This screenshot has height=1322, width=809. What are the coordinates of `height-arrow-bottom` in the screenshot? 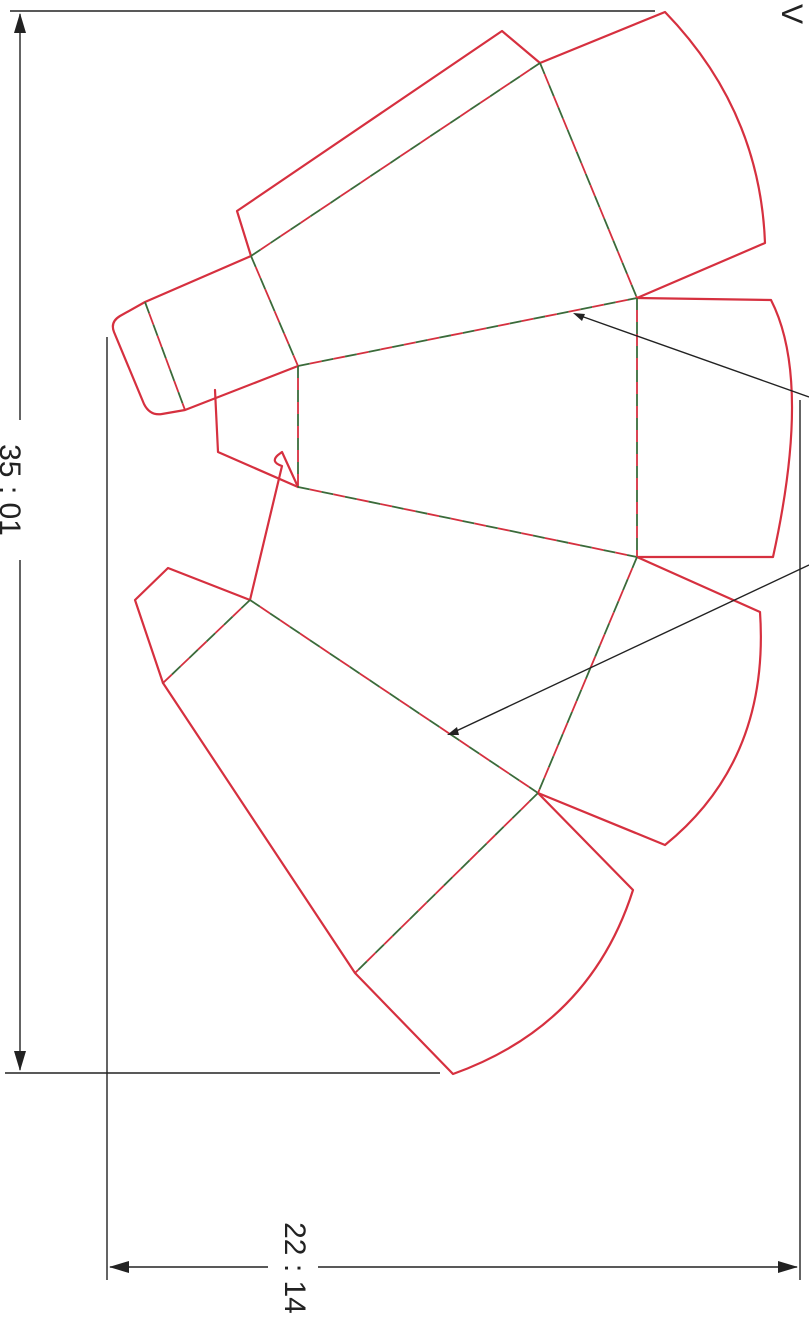 It's located at (20, 1061).